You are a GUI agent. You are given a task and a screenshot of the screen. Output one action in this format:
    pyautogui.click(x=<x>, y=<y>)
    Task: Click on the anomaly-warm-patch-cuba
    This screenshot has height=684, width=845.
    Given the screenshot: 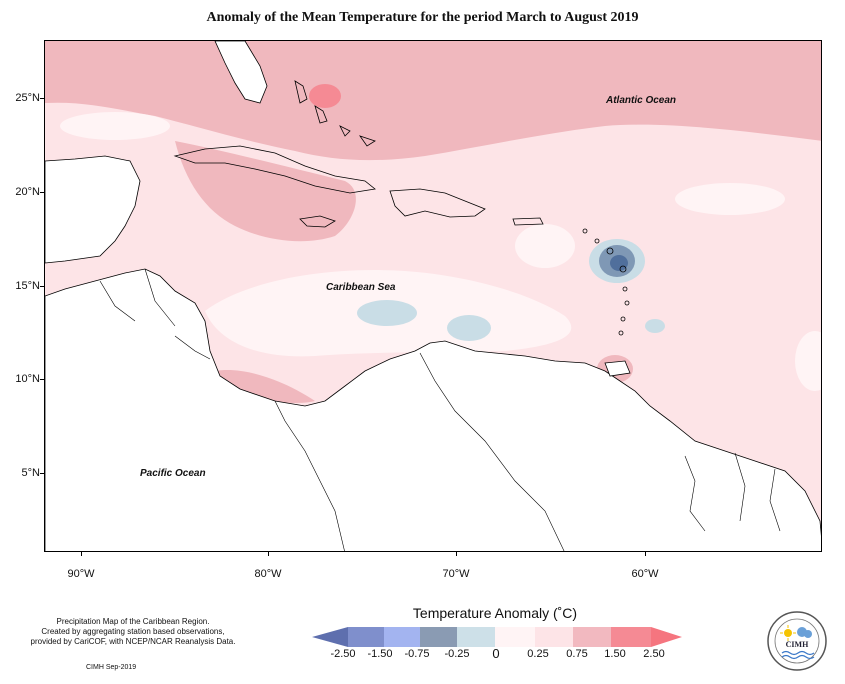 What is the action you would take?
    pyautogui.click(x=265, y=191)
    